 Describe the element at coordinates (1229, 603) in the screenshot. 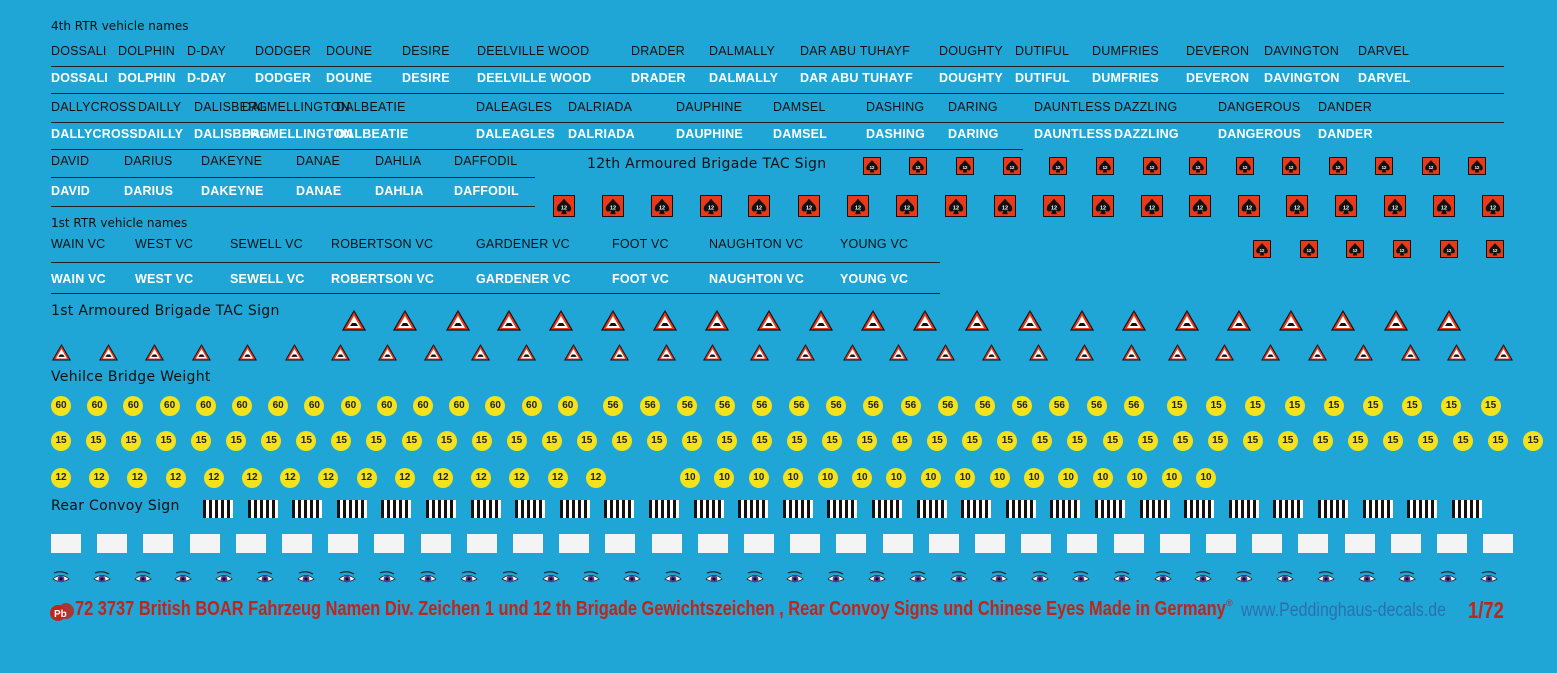

I see `registered-mark: ®` at that location.